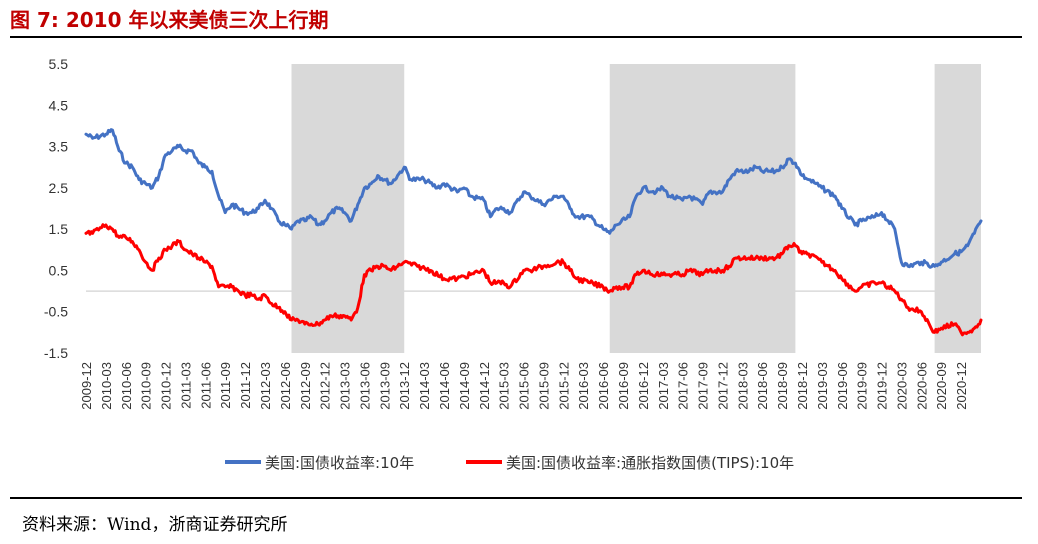 The height and width of the screenshot is (544, 1038). What do you see at coordinates (339, 463) in the screenshot?
I see `legend-label-1: 美国:国债收益率:10年` at bounding box center [339, 463].